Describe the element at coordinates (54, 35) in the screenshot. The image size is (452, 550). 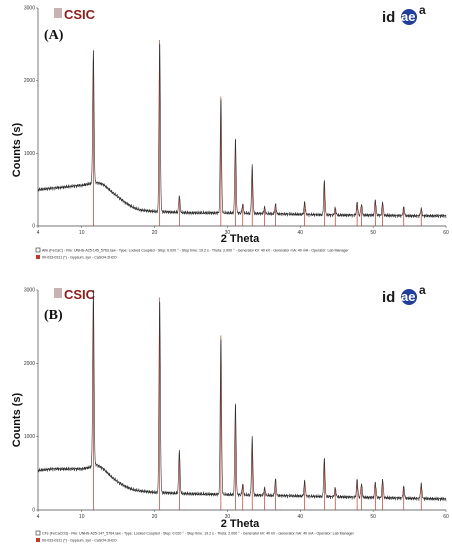
I see `panel-label: (A)` at that location.